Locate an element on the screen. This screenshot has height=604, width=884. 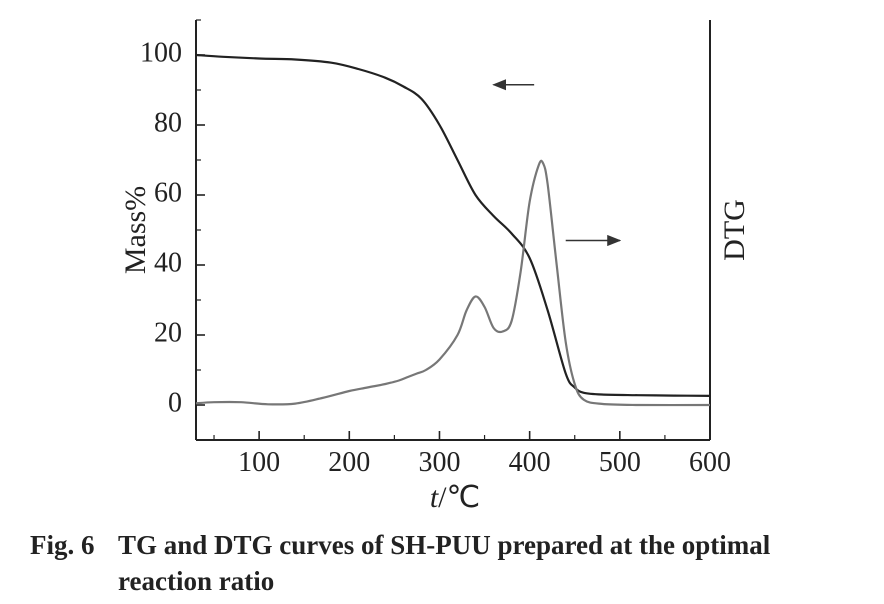
x-axis-title: t/℃ is located at coordinates (455, 497).